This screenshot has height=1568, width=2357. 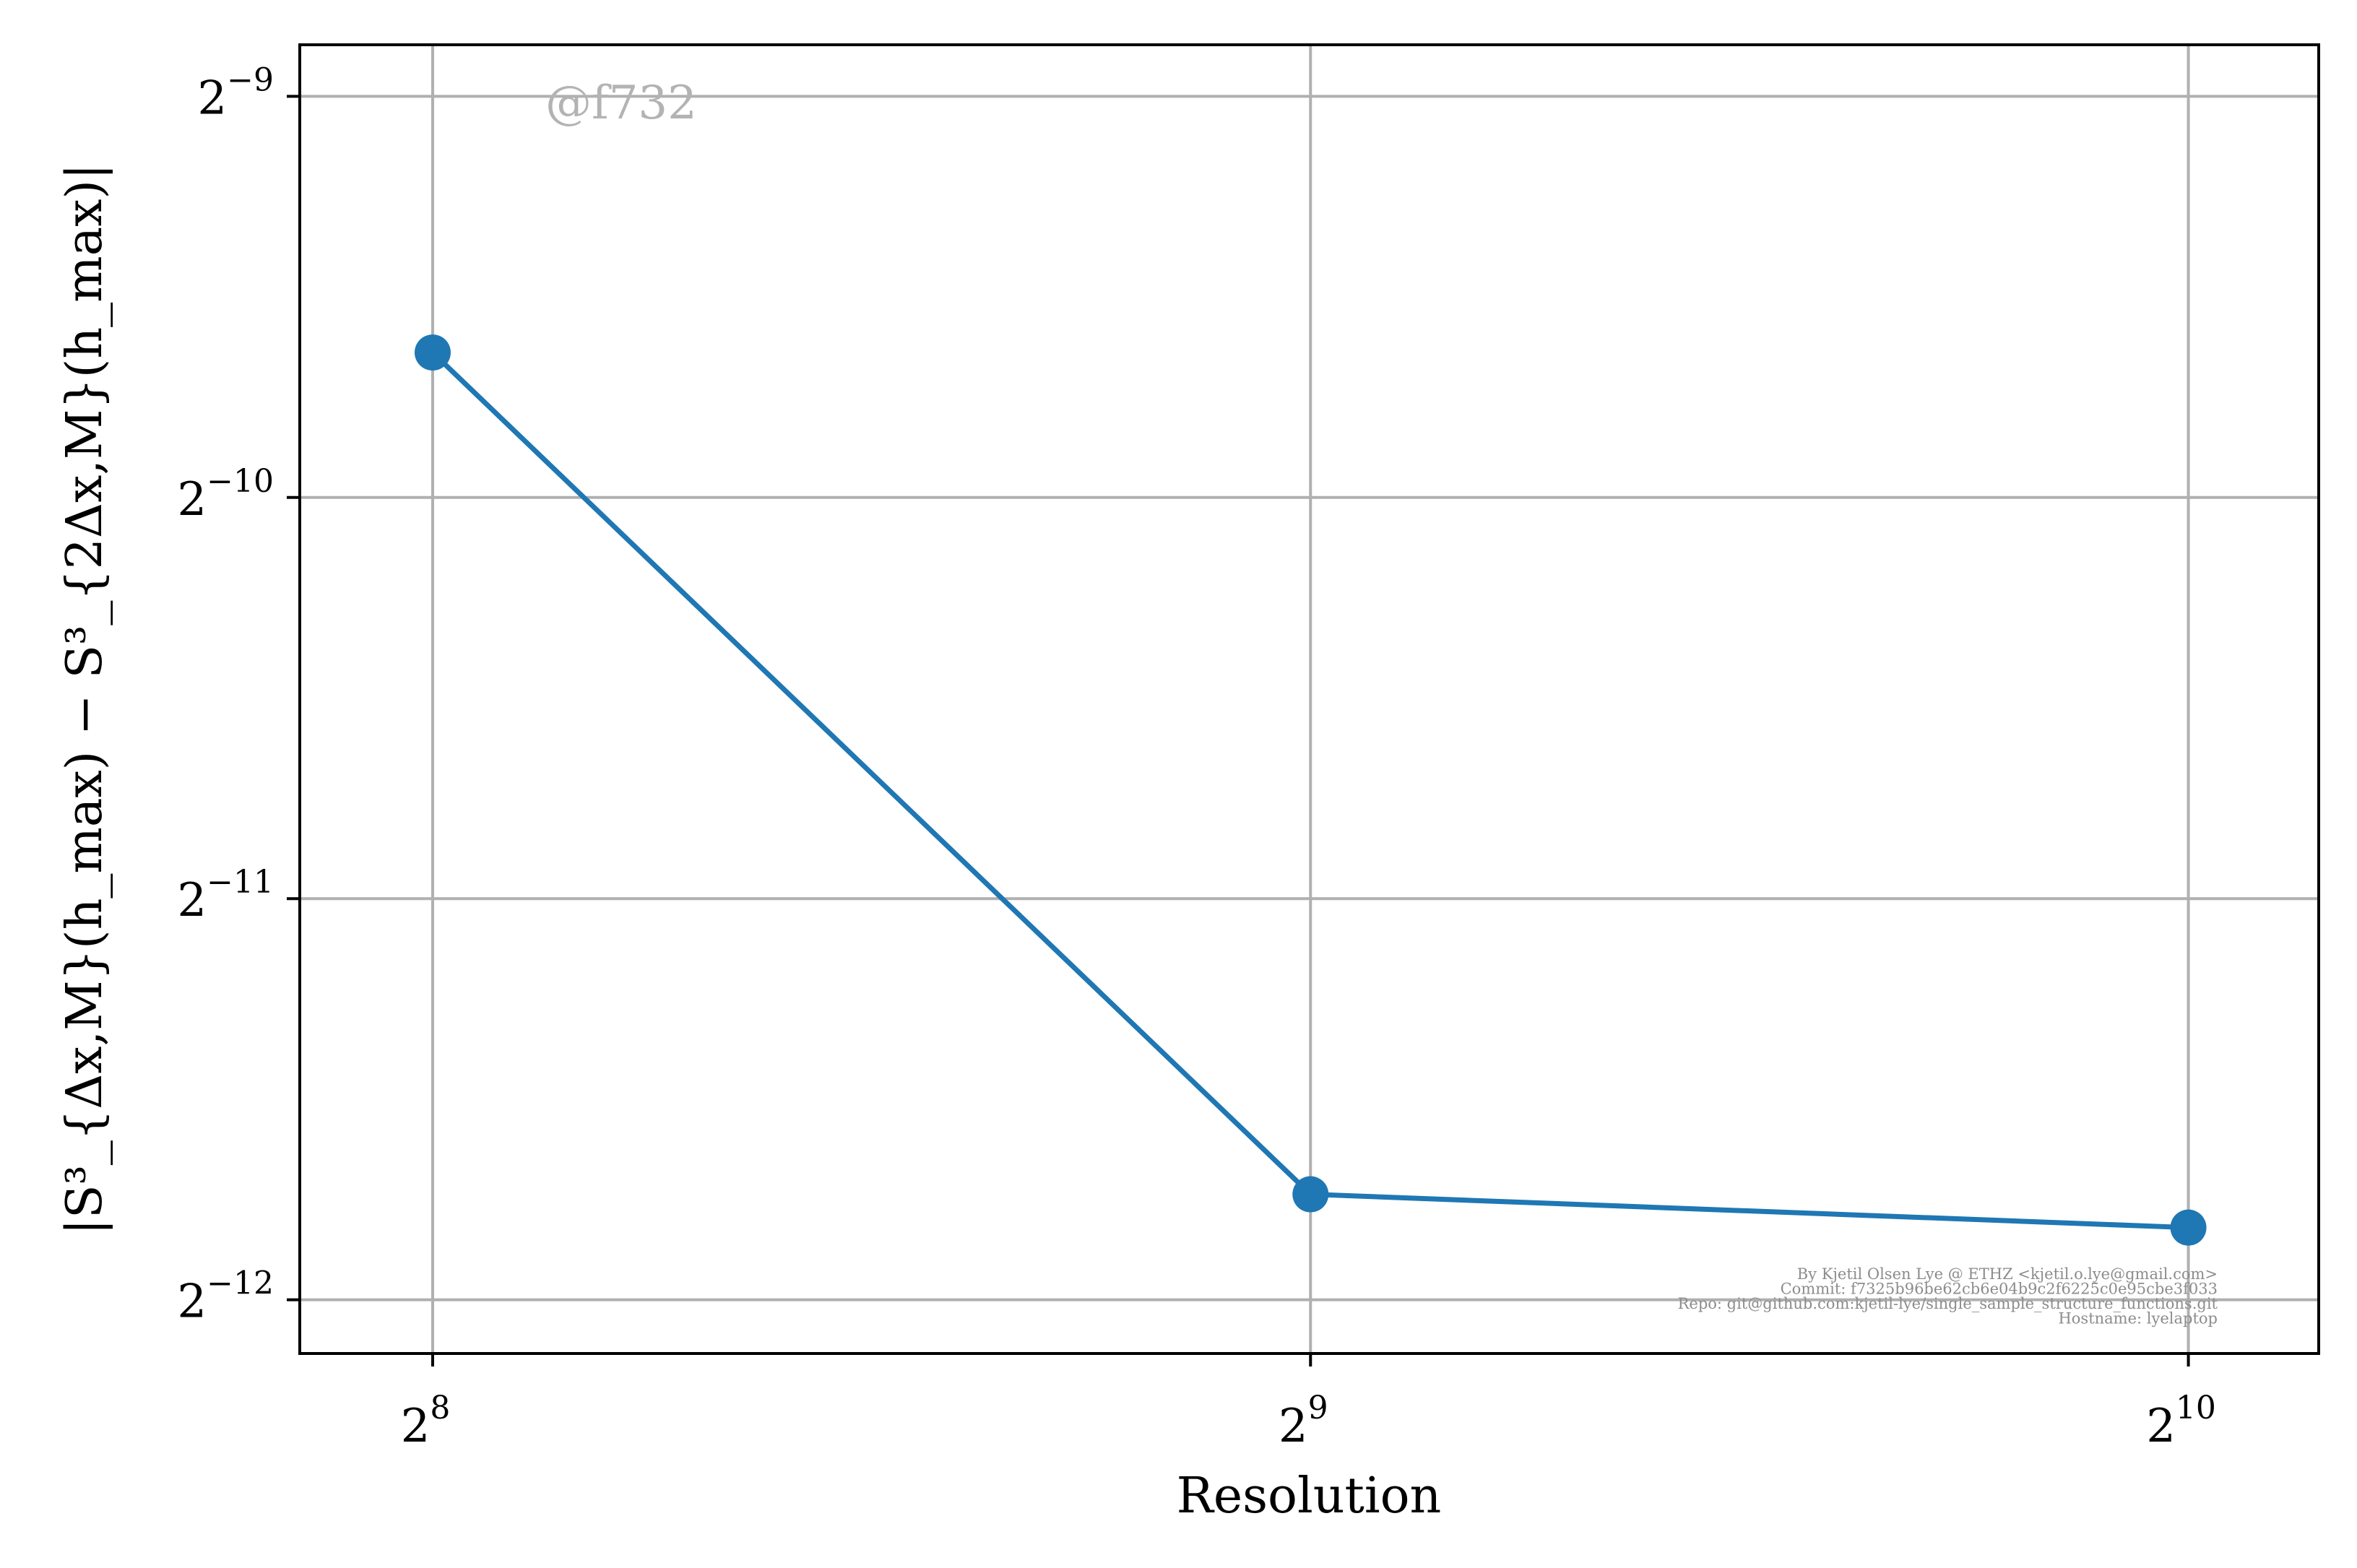 I want to click on y-axis-label: |S³_{Δx,M}(h_max) − S³_{2Δx,M}(h_max)|, so click(x=85, y=699).